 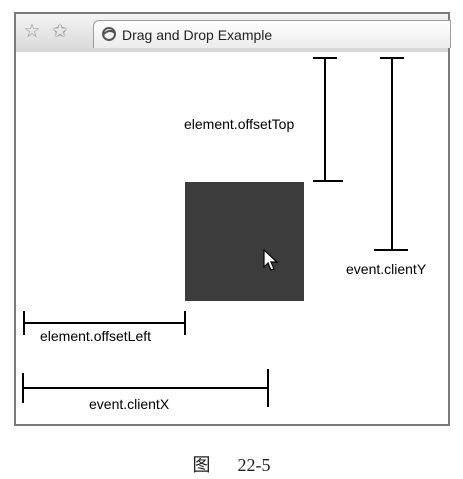 I want to click on page-favicon-icon, so click(x=109, y=34).